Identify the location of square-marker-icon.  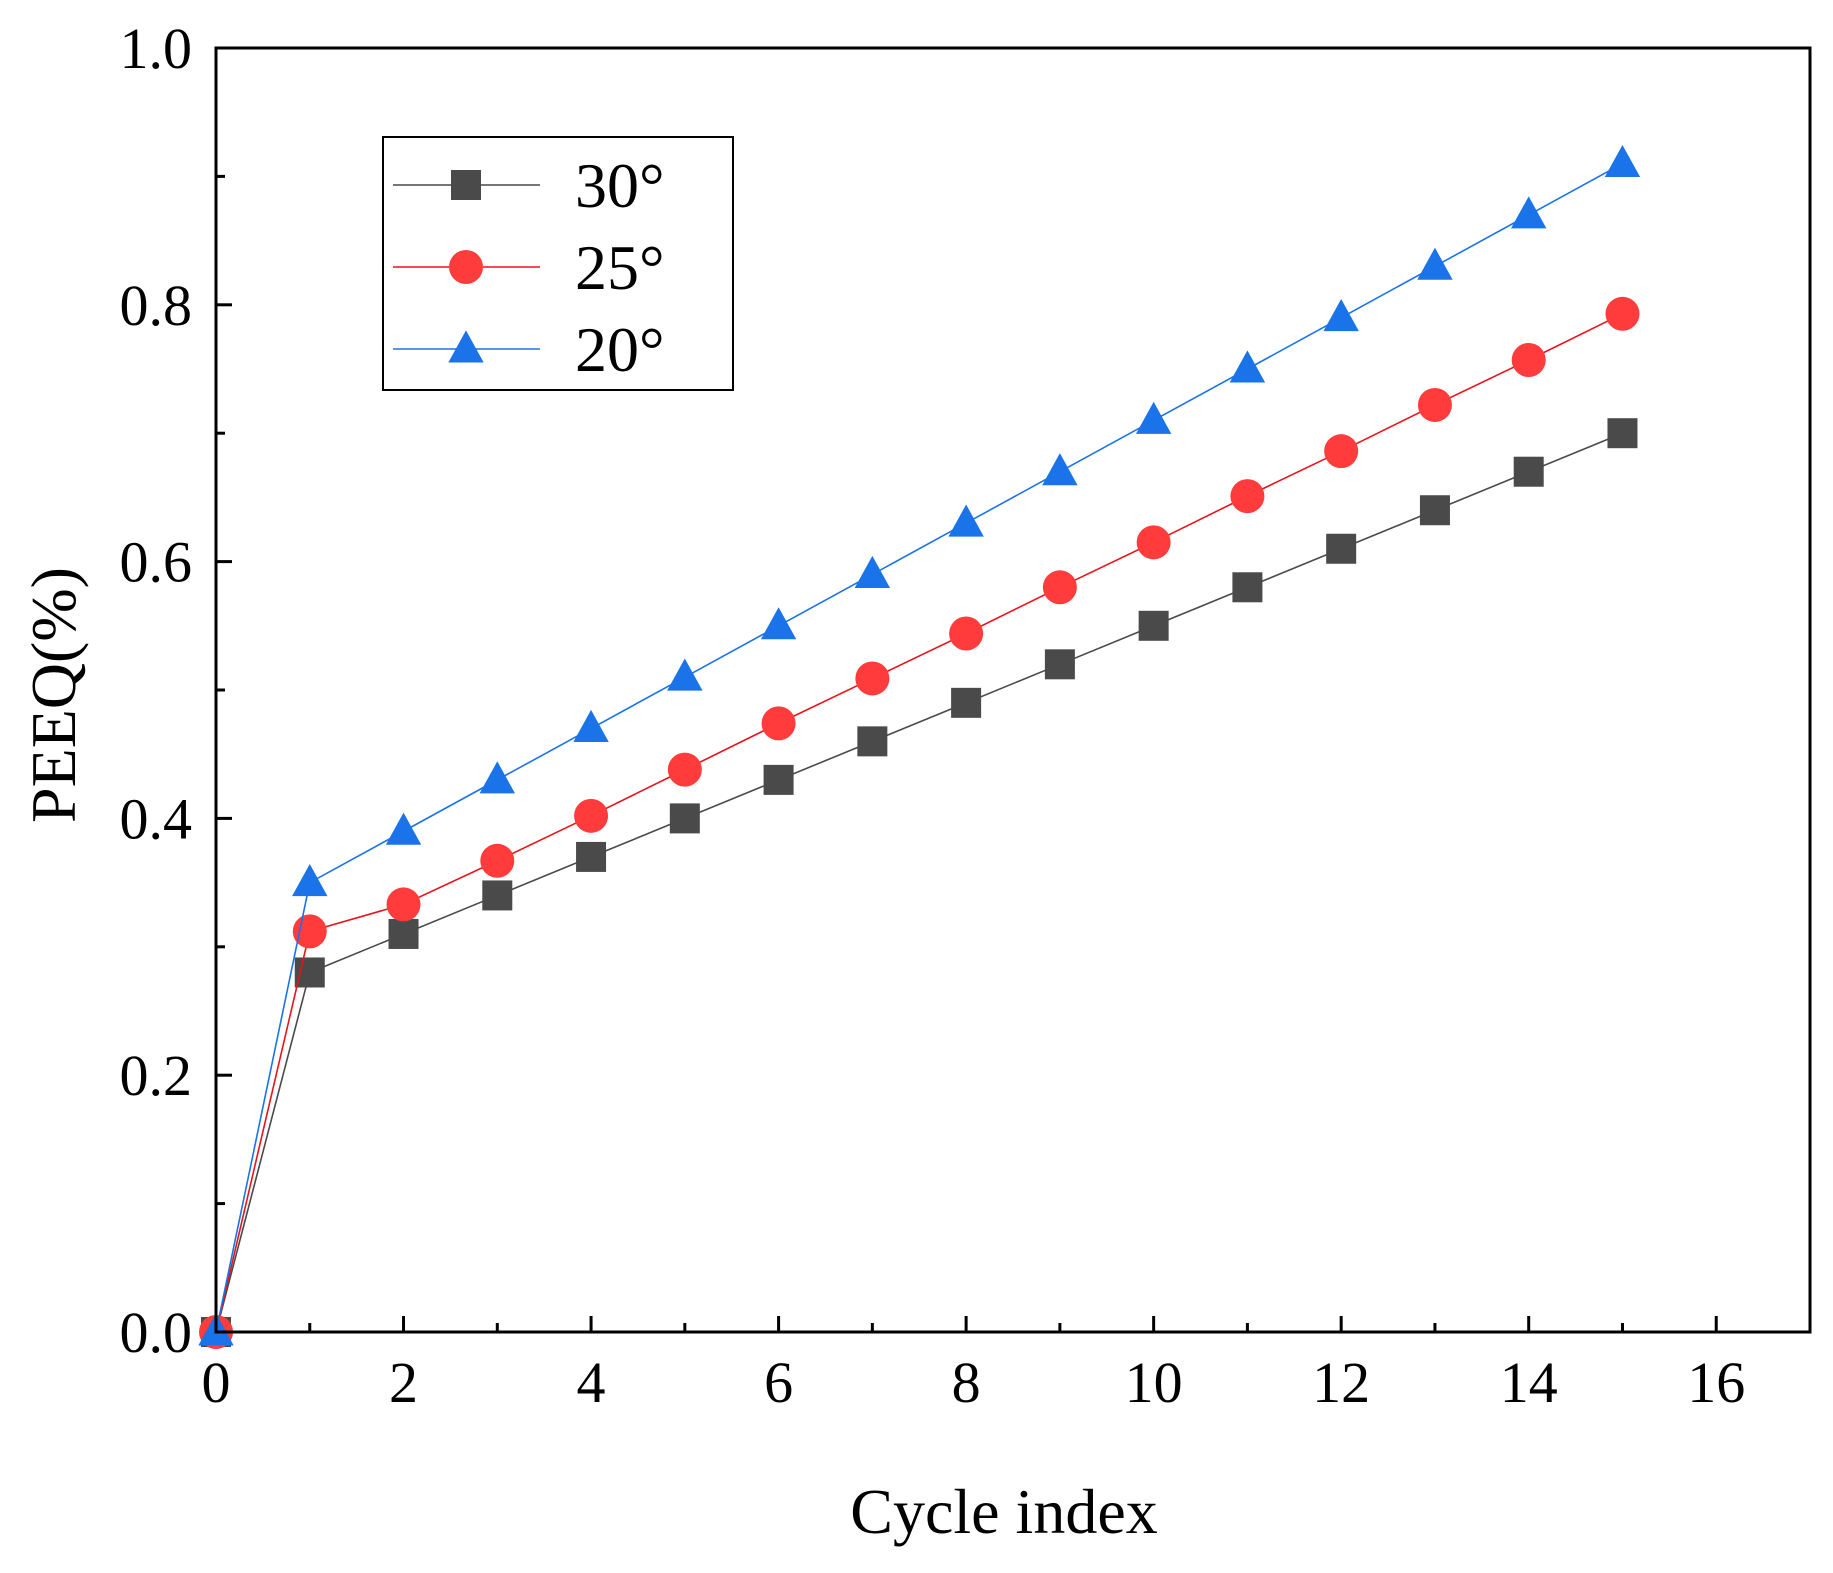
(466, 185).